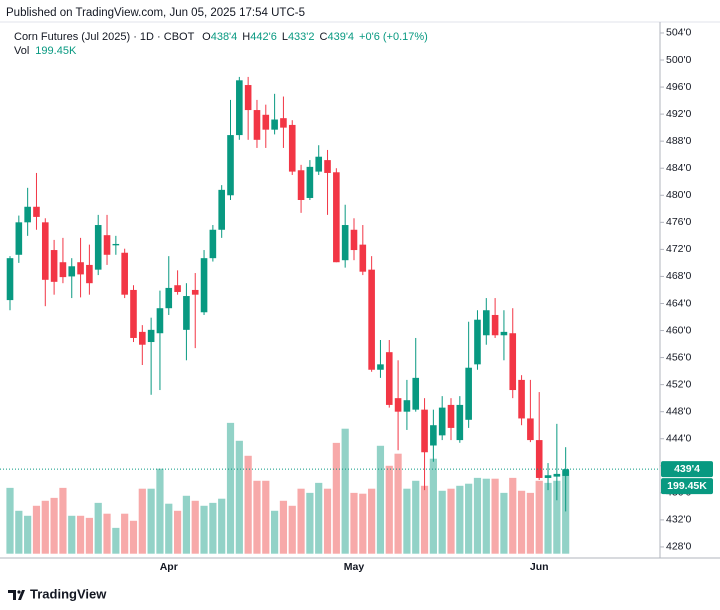 The width and height of the screenshot is (720, 610). I want to click on ohlc-name: C, so click(324, 37).